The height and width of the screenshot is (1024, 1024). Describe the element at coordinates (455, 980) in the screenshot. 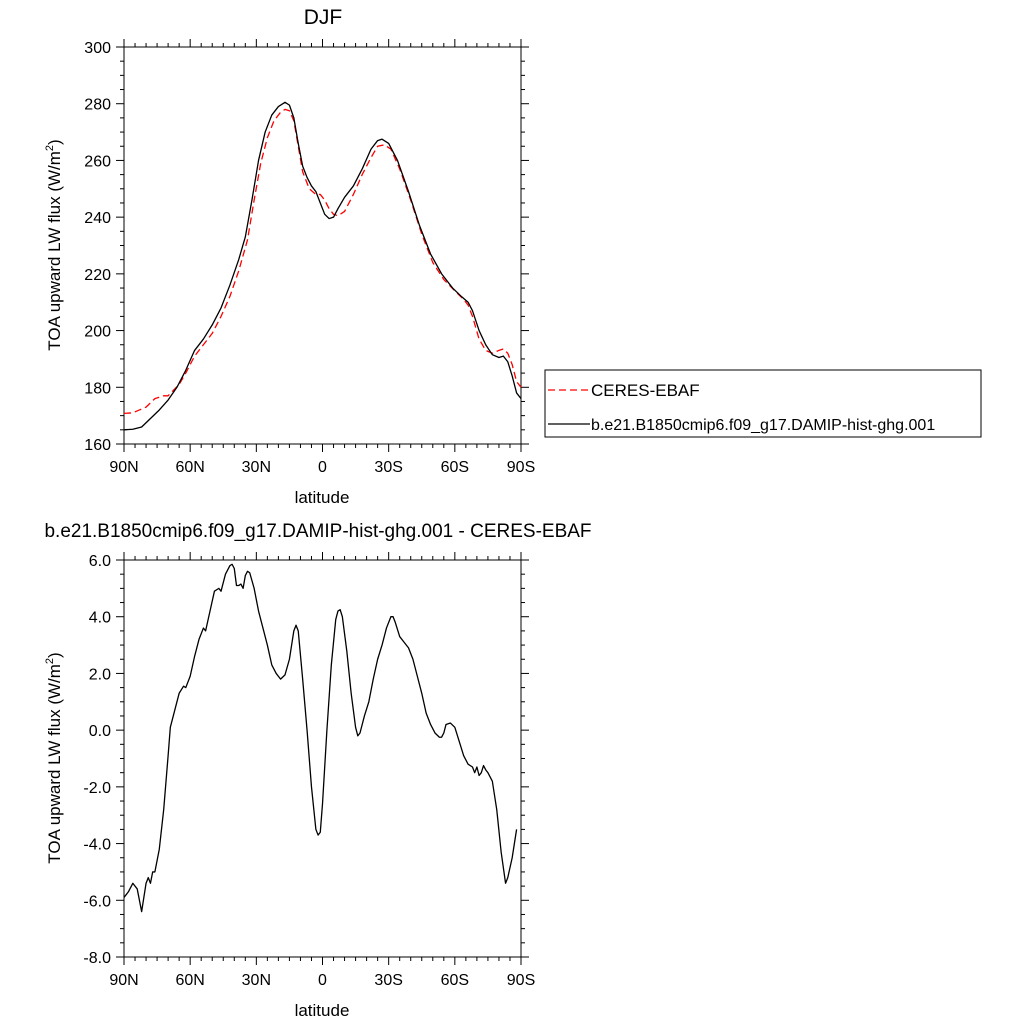

I see `bottom-x-tick-label: 60S` at that location.